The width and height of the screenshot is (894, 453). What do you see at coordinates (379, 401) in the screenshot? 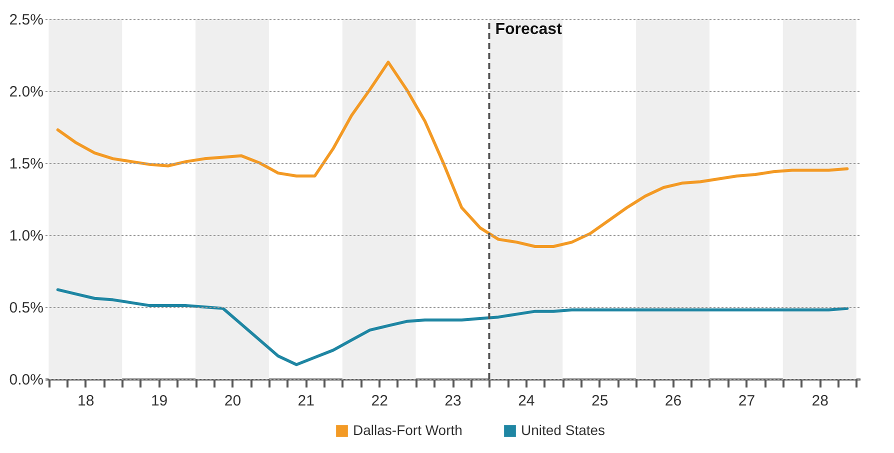
I see `x-tick-label: 22` at bounding box center [379, 401].